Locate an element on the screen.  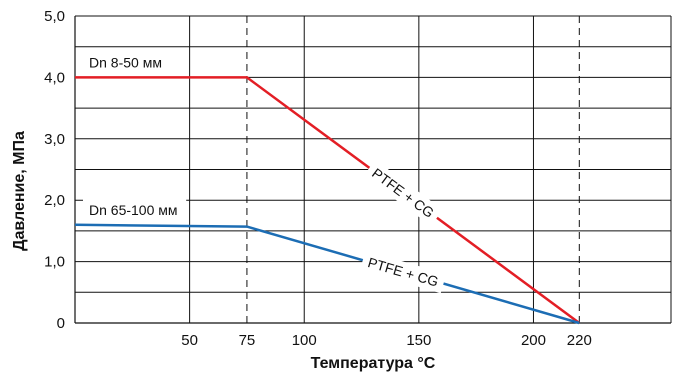
series-annotation: PTFE + CG is located at coordinates (403, 272).